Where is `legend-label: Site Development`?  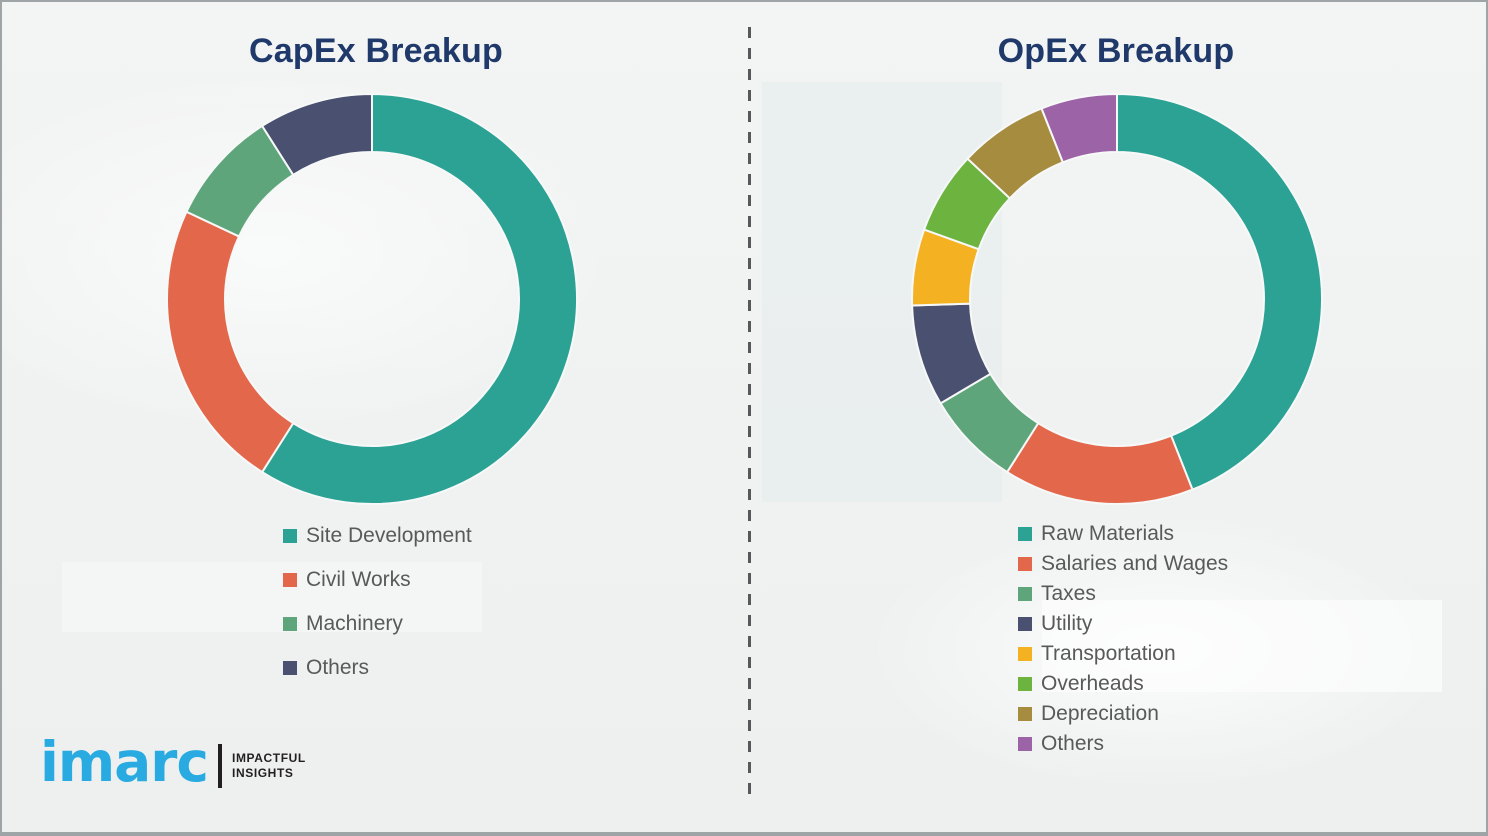
legend-label: Site Development is located at coordinates (389, 535).